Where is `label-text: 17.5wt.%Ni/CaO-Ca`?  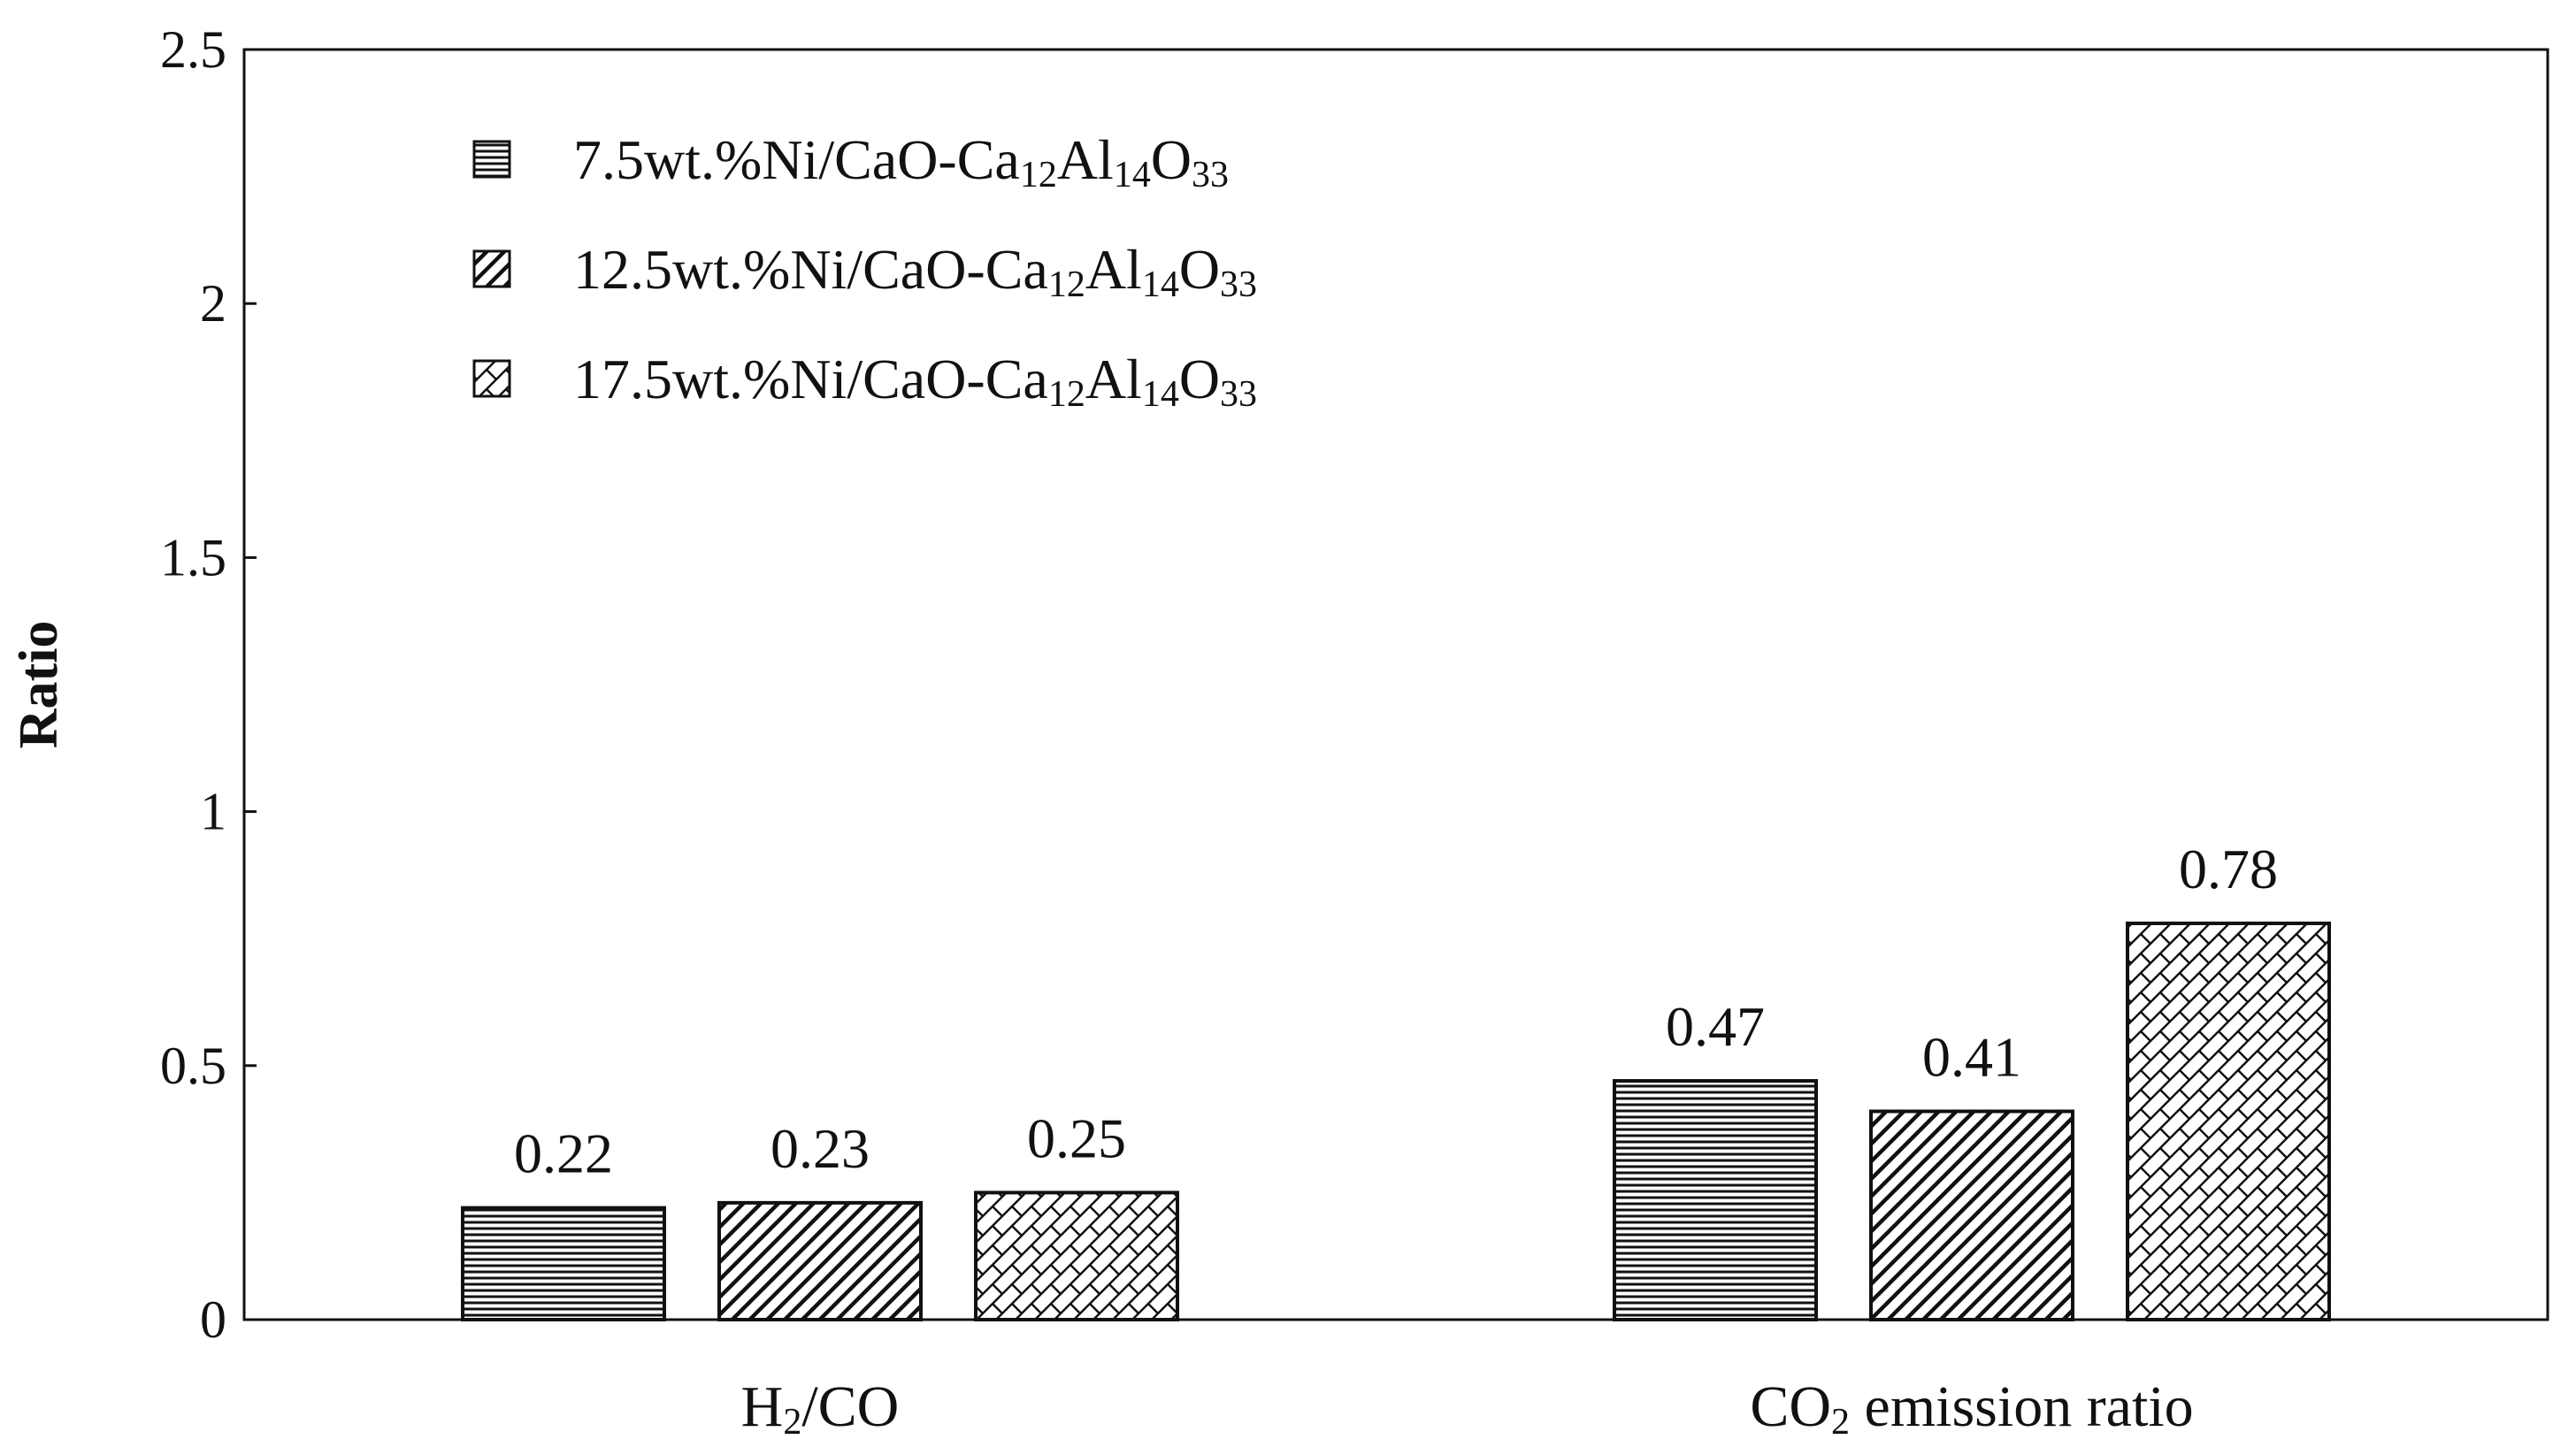 label-text: 17.5wt.%Ni/CaO-Ca is located at coordinates (810, 379).